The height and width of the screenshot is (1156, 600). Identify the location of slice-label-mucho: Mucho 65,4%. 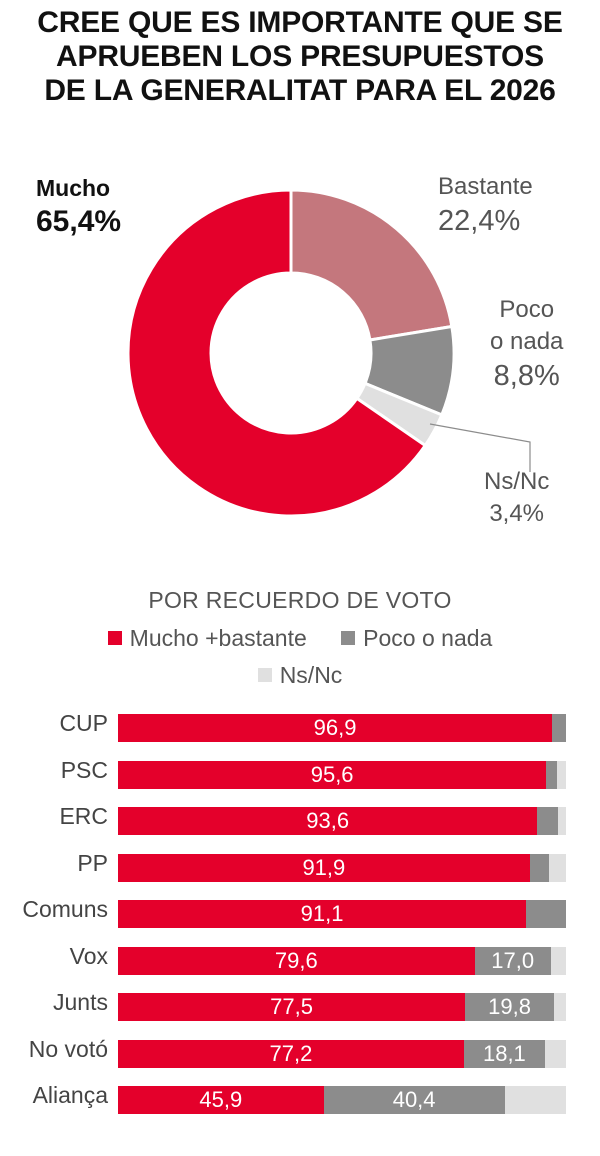
(78, 206).